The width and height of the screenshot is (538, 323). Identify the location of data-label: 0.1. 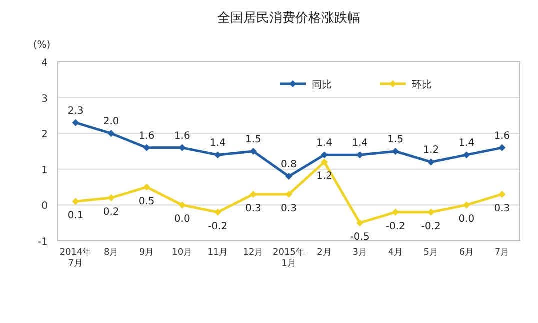
(76, 216).